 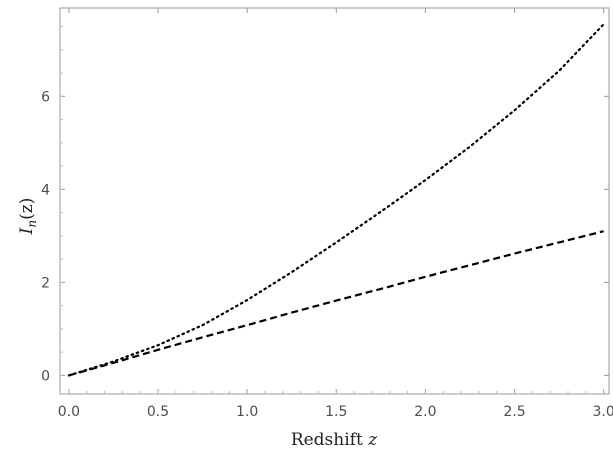 I want to click on x-tick-label: 0.5, so click(x=158, y=412).